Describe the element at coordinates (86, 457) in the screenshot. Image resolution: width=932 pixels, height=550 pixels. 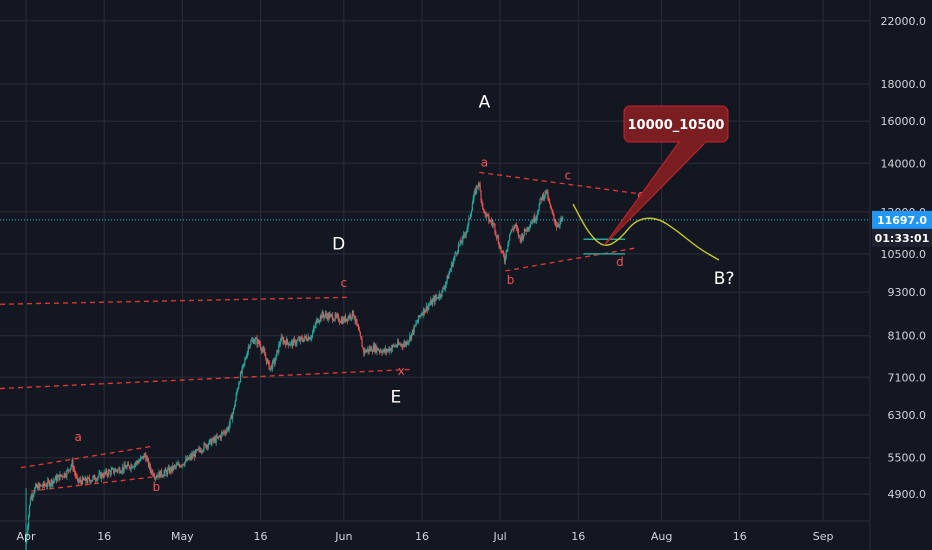
I see `trendline` at that location.